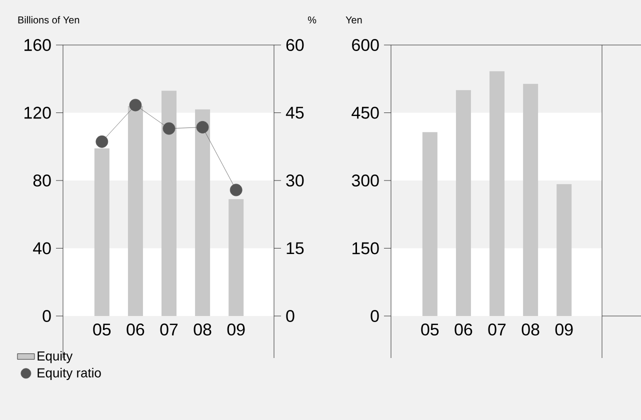 The image size is (641, 420). What do you see at coordinates (42, 248) in the screenshot?
I see `y-tick-label: 40` at bounding box center [42, 248].